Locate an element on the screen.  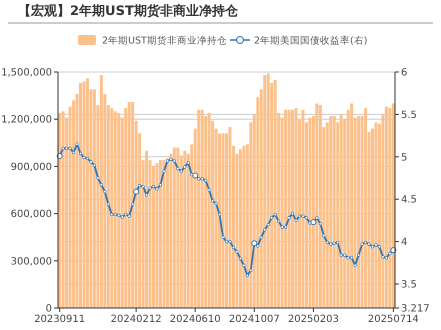
x-tick-label: 20250714 is located at coordinates (393, 319).